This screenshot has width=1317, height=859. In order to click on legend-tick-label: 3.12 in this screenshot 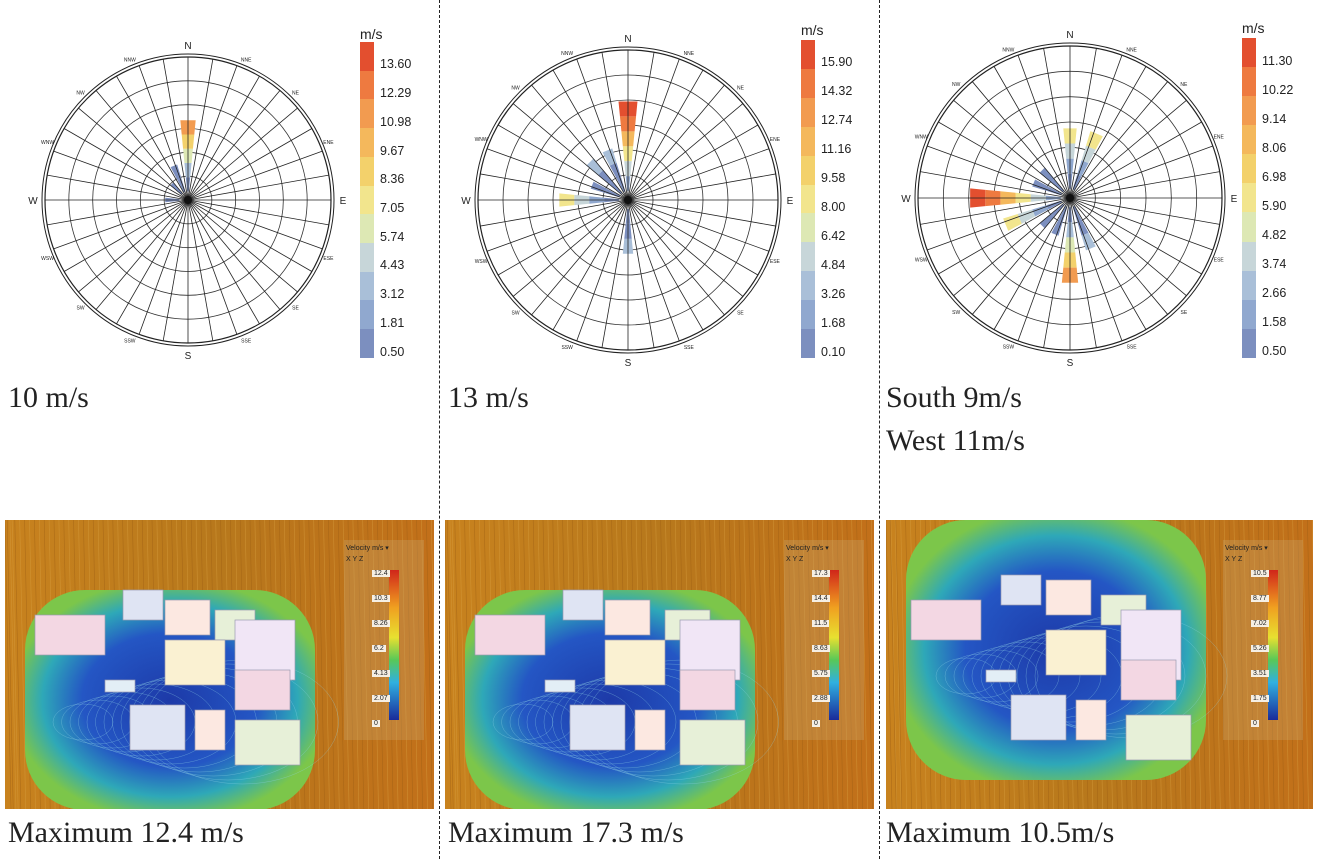, I will do `click(392, 294)`.